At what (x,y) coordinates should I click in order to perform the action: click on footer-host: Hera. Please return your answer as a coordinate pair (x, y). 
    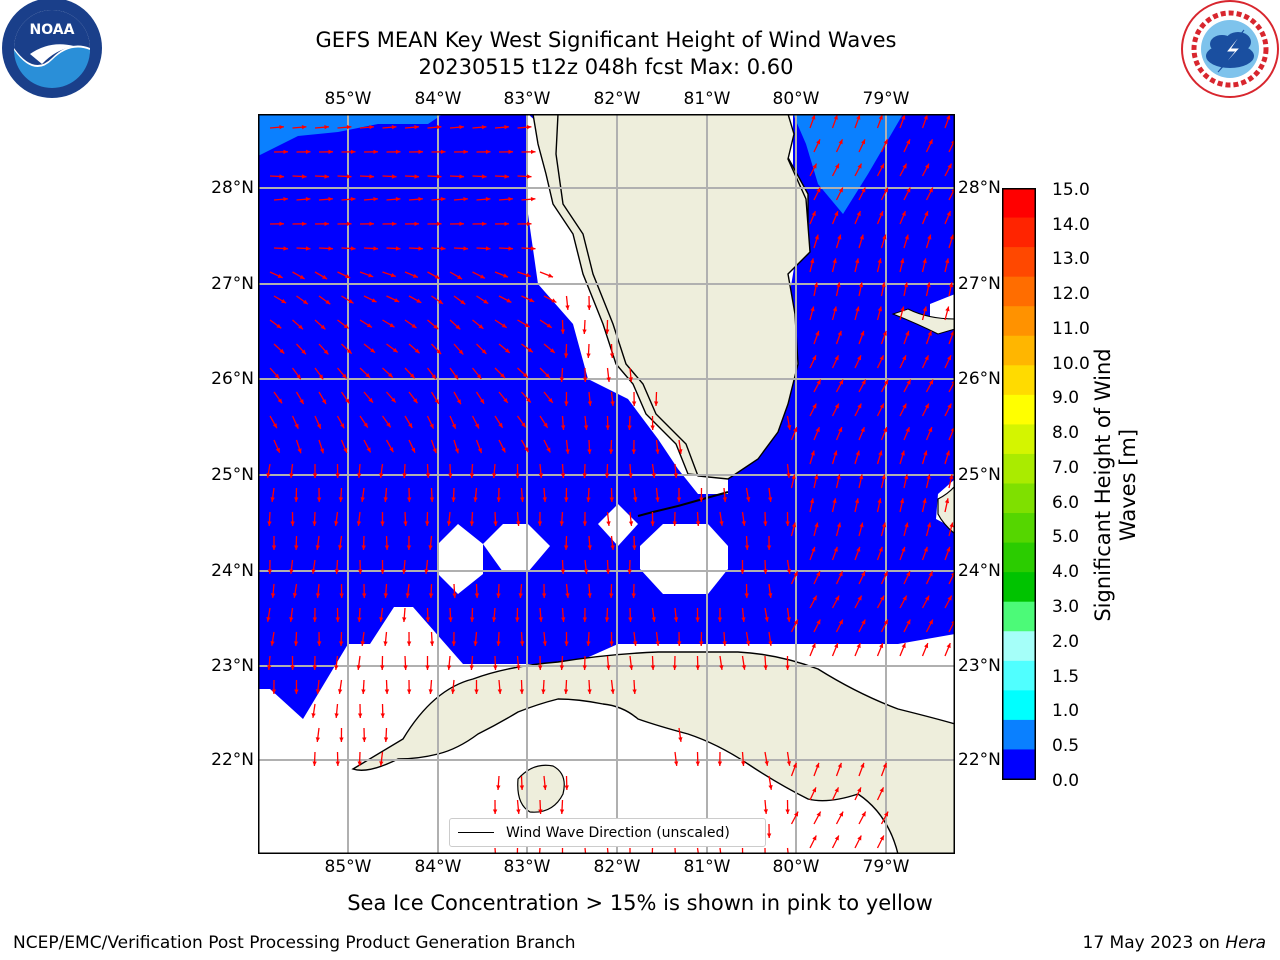
    Looking at the image, I should click on (1245, 943).